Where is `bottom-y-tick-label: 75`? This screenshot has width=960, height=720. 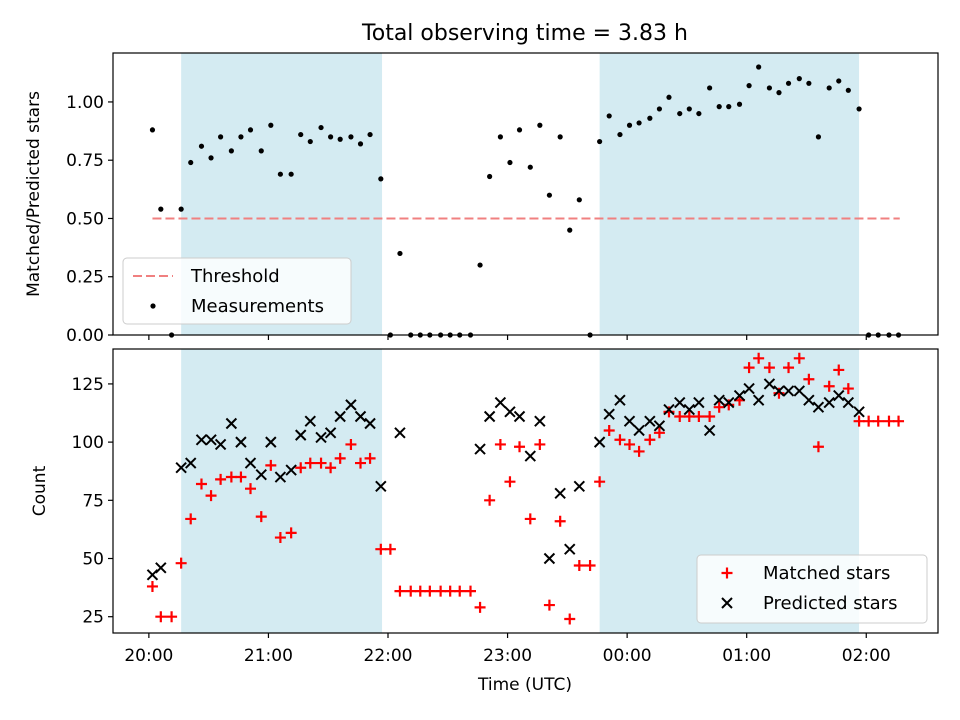 bottom-y-tick-label: 75 is located at coordinates (93, 501).